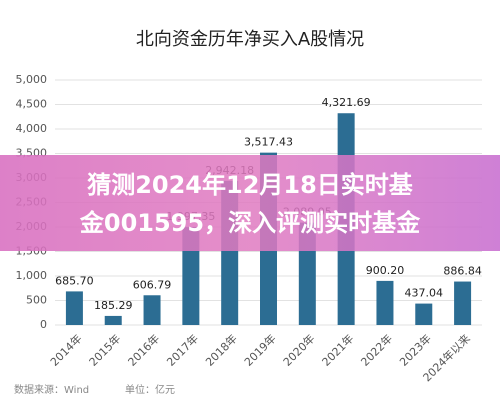 The height and width of the screenshot is (416, 500). Describe the element at coordinates (32, 275) in the screenshot. I see `y-tick-label: 1,000` at that location.